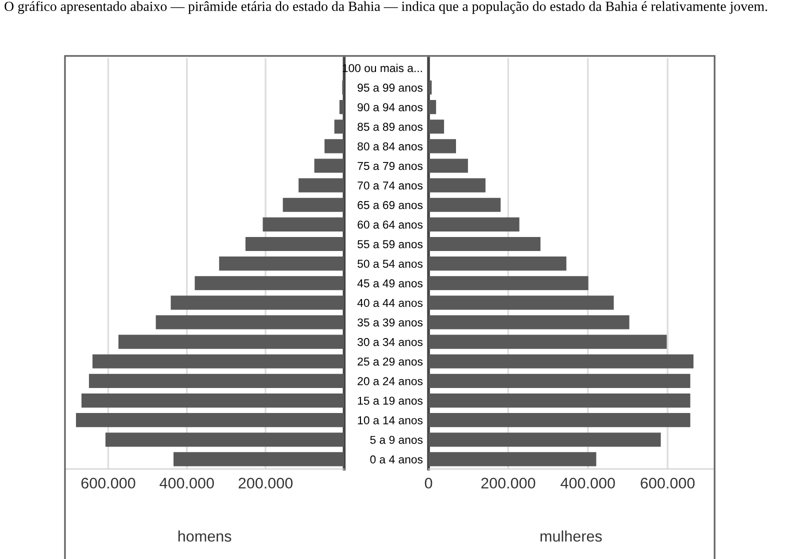  What do you see at coordinates (428, 483) in the screenshot?
I see `x-tick-label: 0` at bounding box center [428, 483].